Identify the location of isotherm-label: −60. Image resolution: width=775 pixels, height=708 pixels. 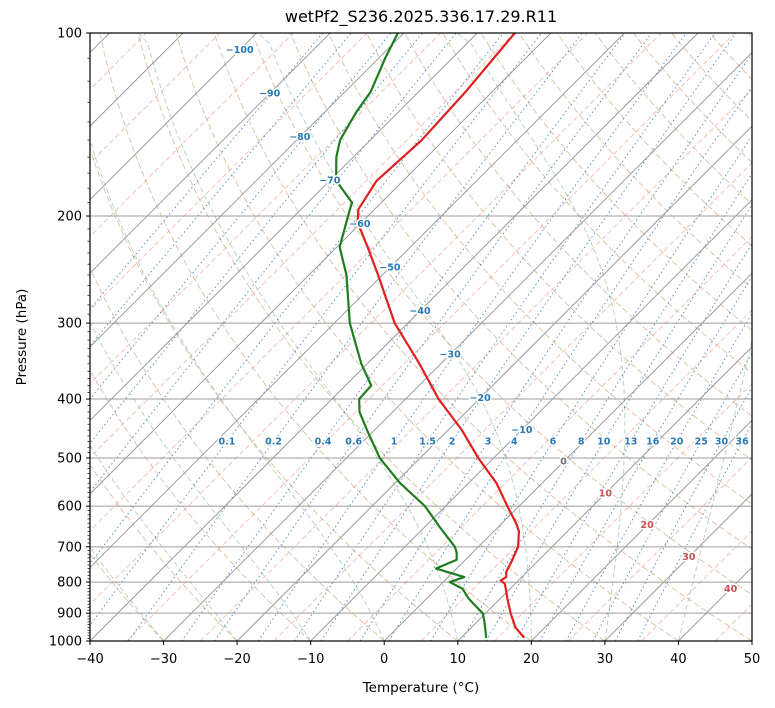
(360, 224).